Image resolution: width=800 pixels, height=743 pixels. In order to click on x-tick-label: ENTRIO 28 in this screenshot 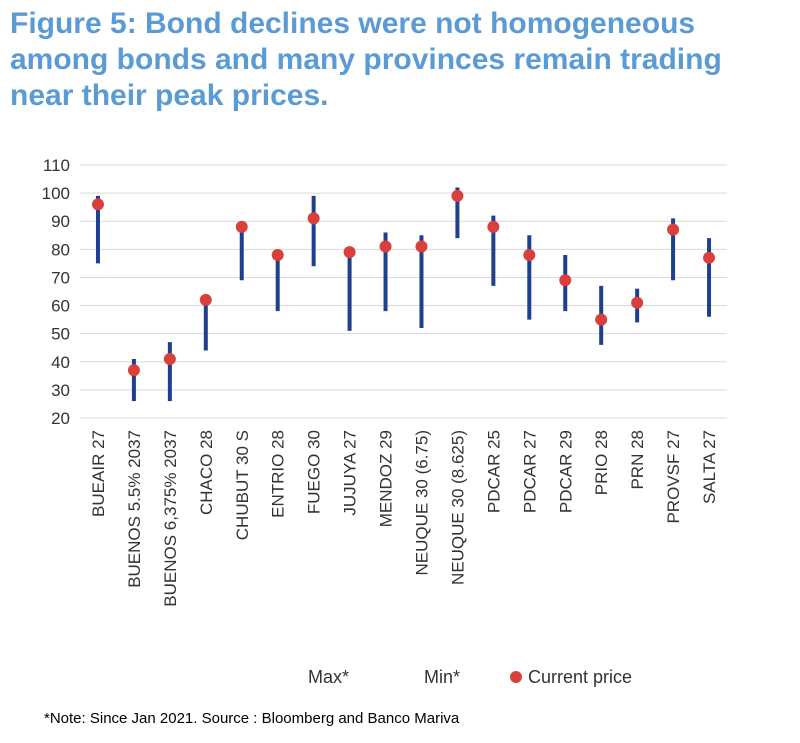, I will do `click(278, 474)`.